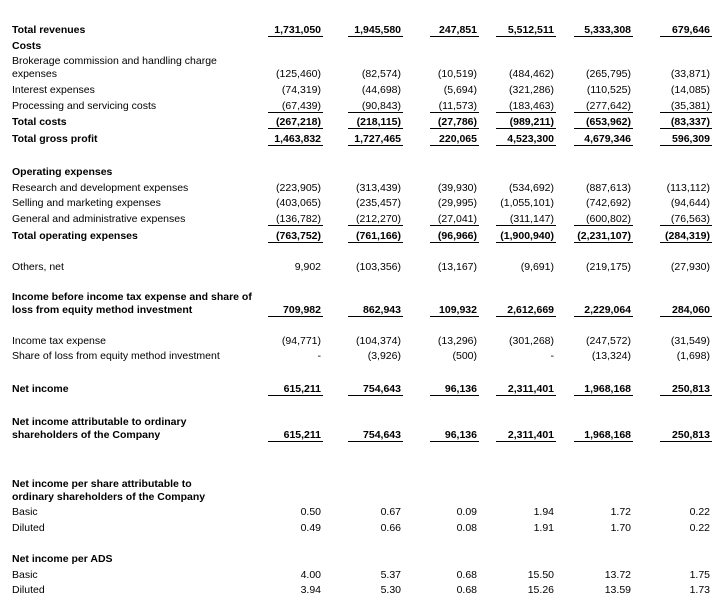 The height and width of the screenshot is (606, 722). What do you see at coordinates (75, 236) in the screenshot?
I see `row-label: Total operating expenses` at bounding box center [75, 236].